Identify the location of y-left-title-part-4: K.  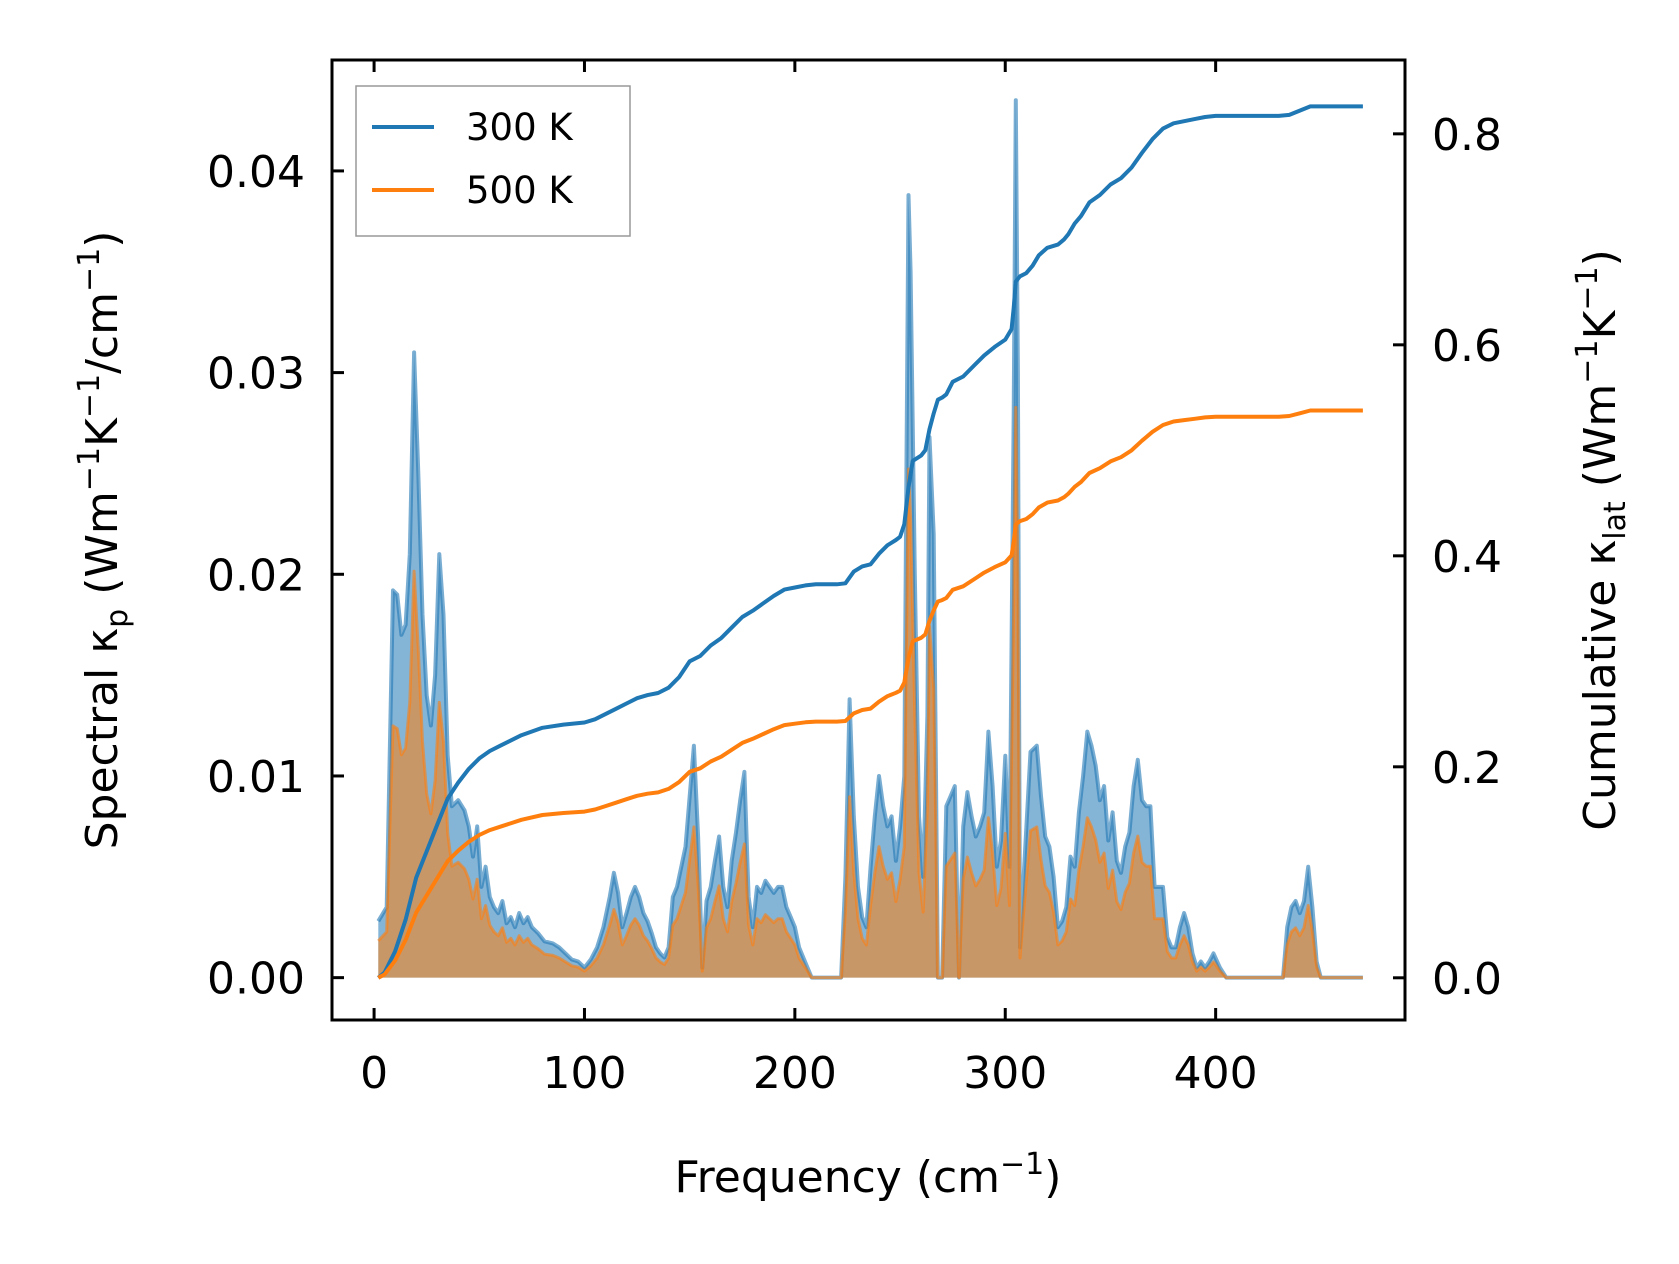
(102, 432).